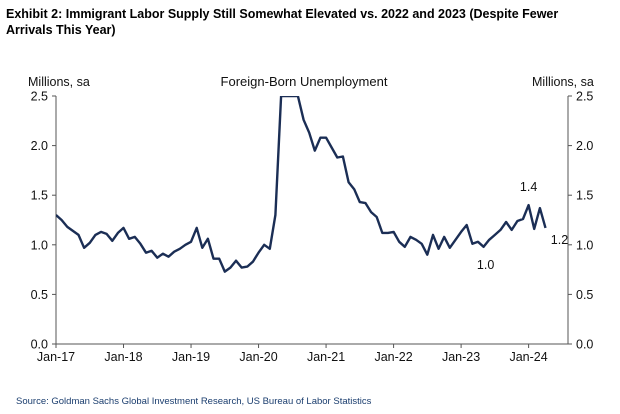  What do you see at coordinates (123, 357) in the screenshot?
I see `x-tick-label-1: Jan-18` at bounding box center [123, 357].